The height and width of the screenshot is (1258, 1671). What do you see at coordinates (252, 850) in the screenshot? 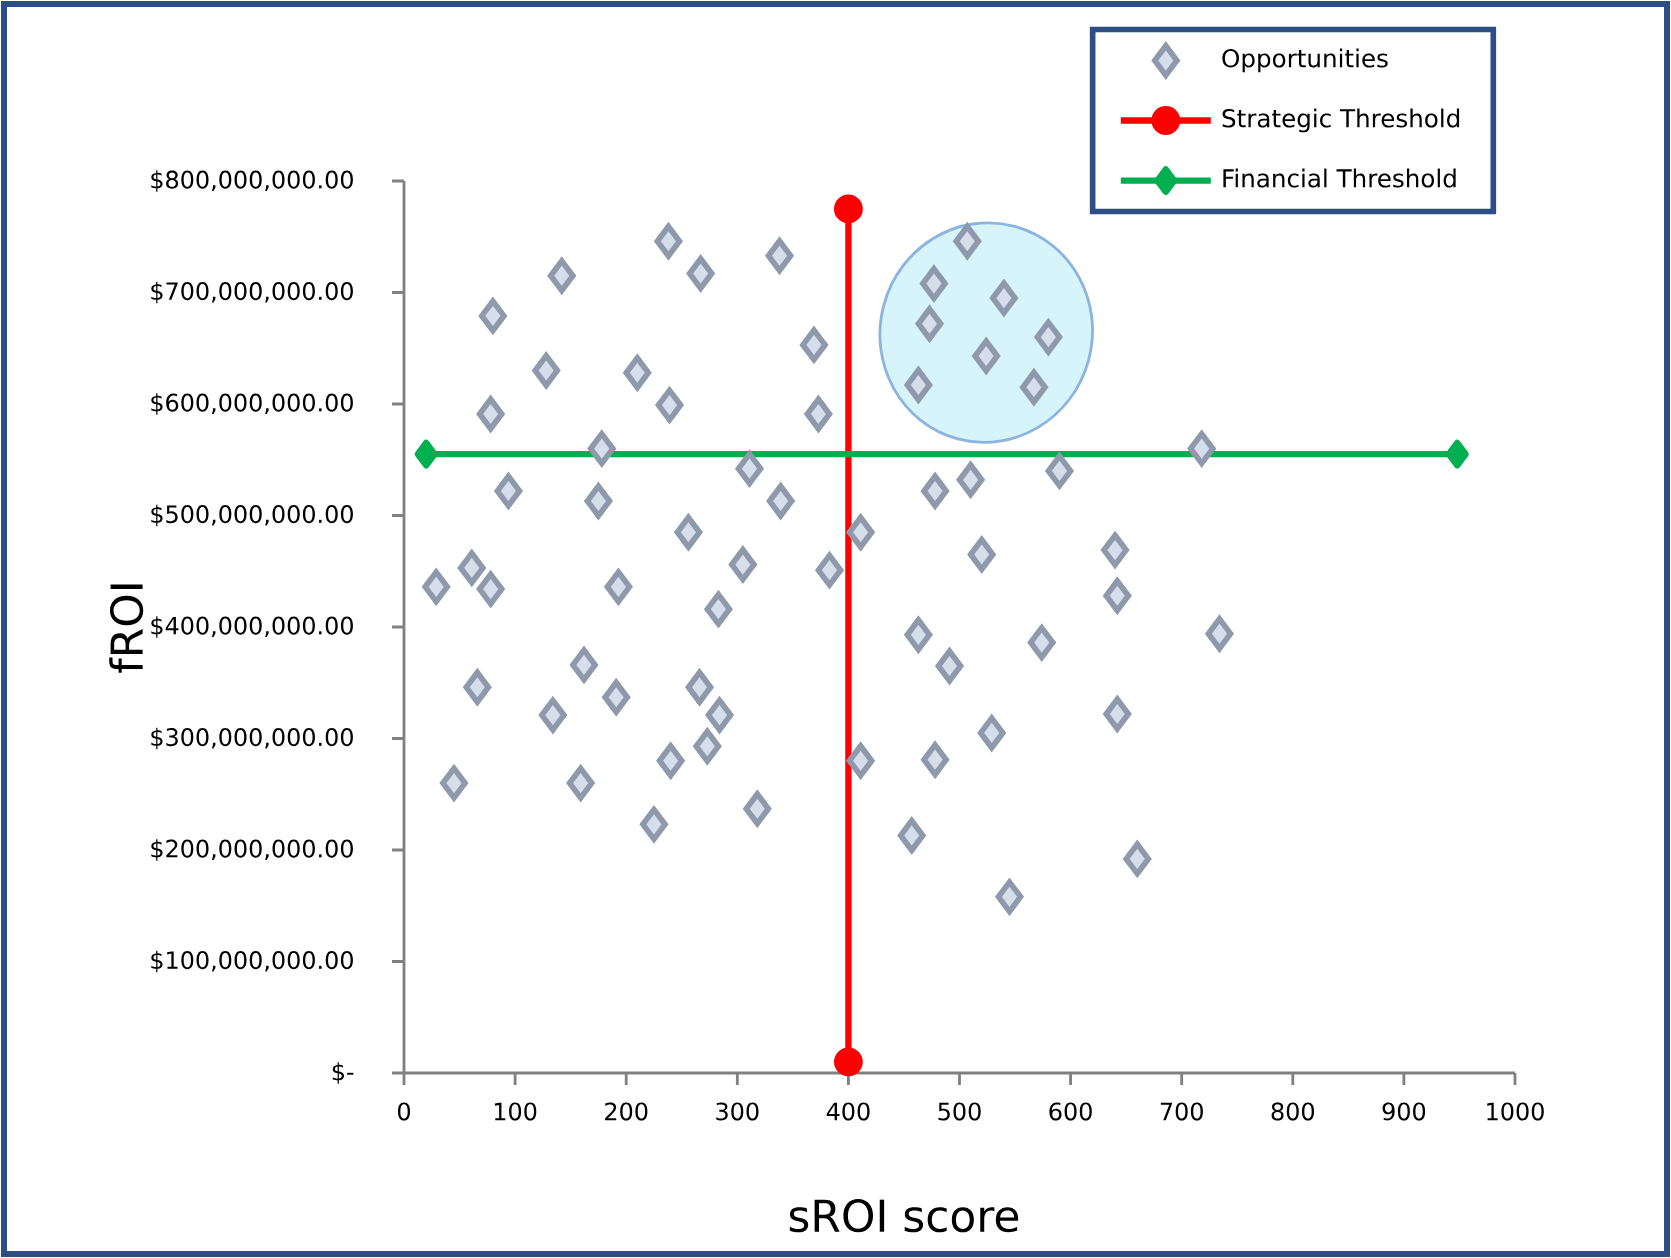
I see `y-tick-label: $200,000,000.00` at bounding box center [252, 850].